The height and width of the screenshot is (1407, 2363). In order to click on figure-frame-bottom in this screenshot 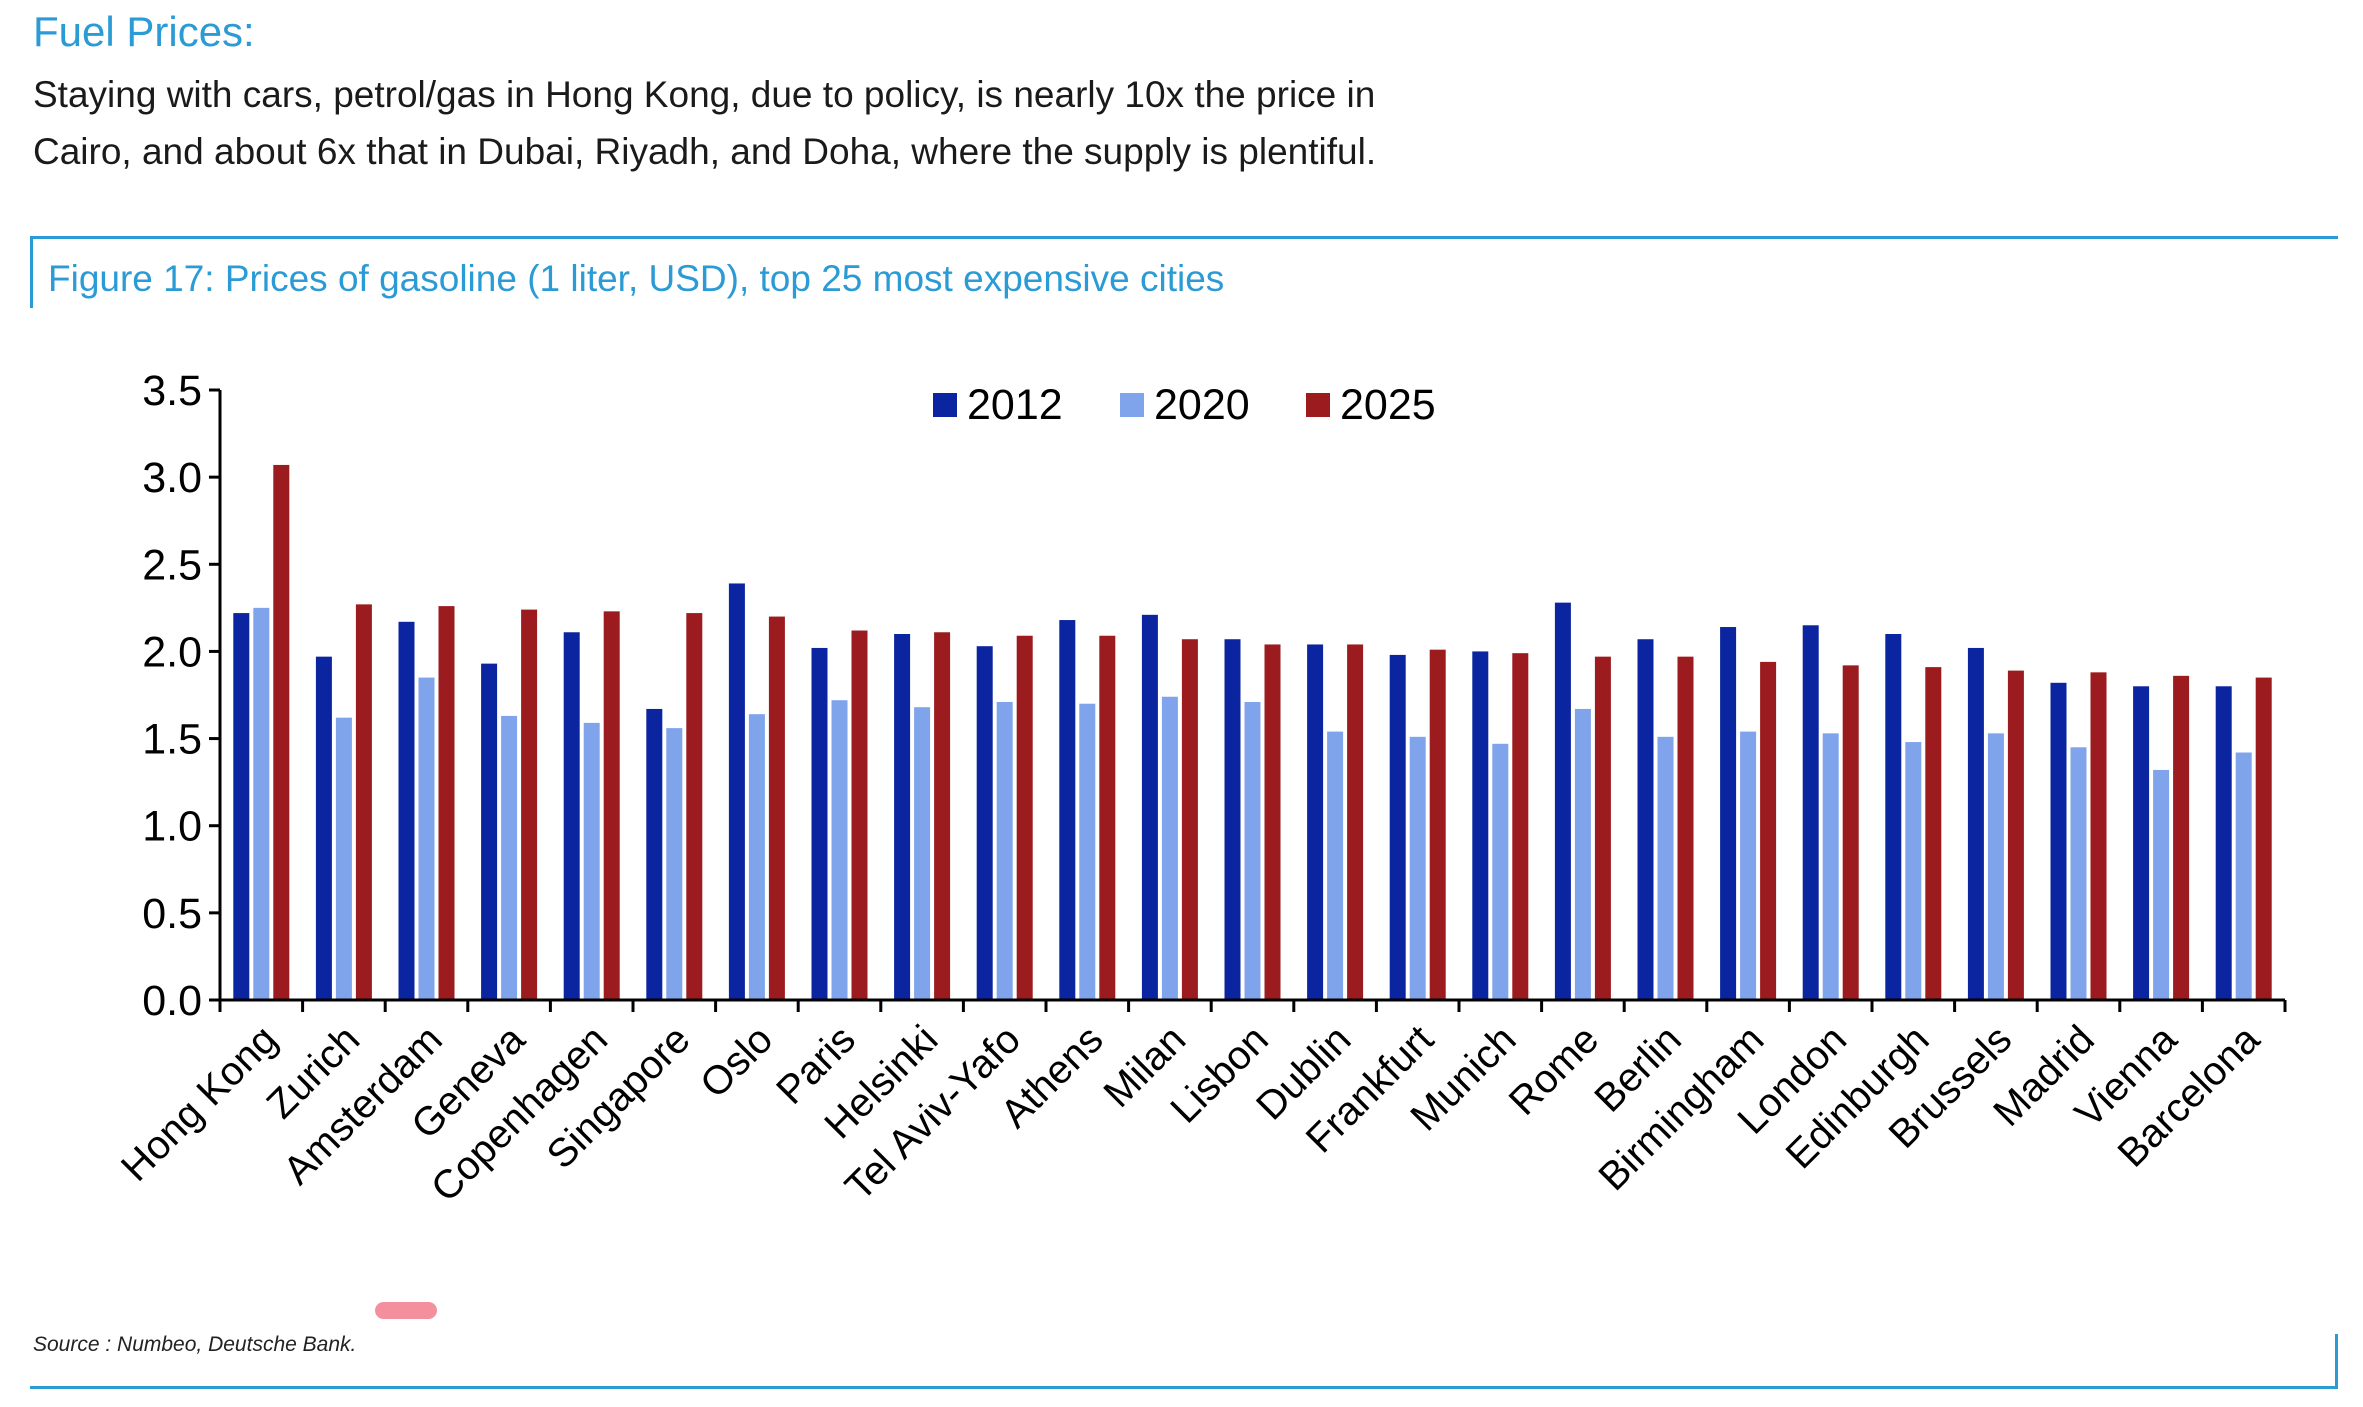, I will do `click(1184, 1387)`.